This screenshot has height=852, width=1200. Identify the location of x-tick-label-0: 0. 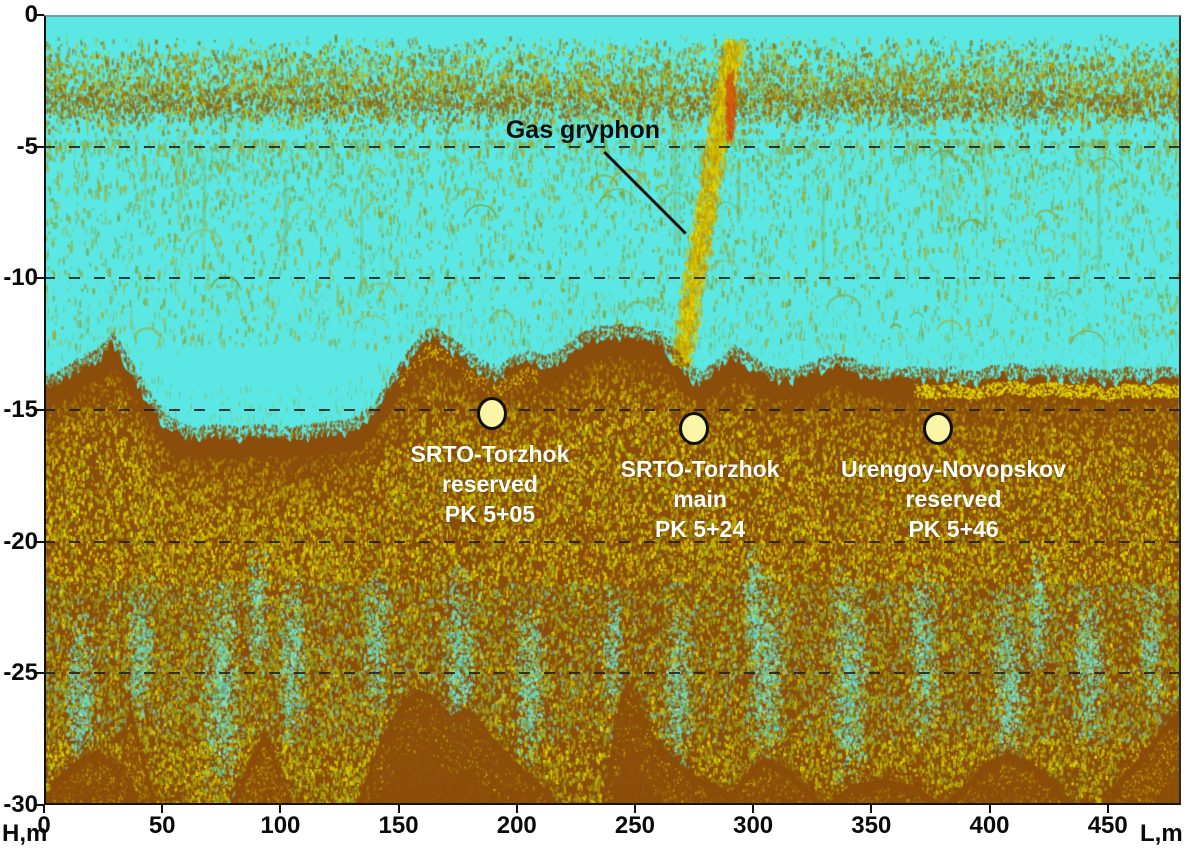
(44, 825).